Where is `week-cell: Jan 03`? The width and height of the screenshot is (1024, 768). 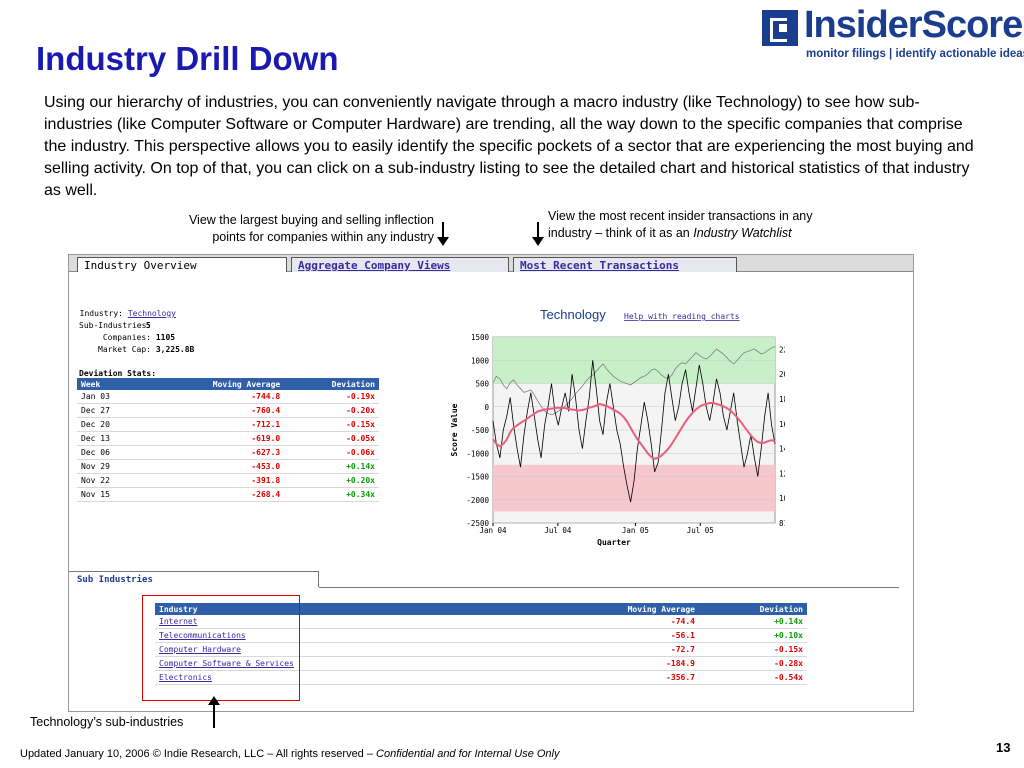
week-cell: Jan 03 is located at coordinates (111, 397).